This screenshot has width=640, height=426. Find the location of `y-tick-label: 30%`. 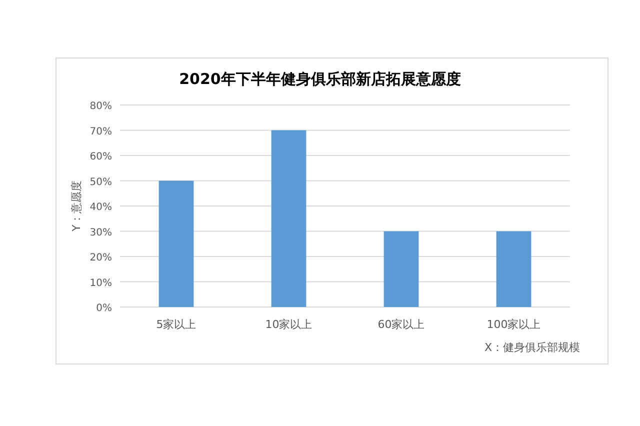

y-tick-label: 30% is located at coordinates (101, 232).